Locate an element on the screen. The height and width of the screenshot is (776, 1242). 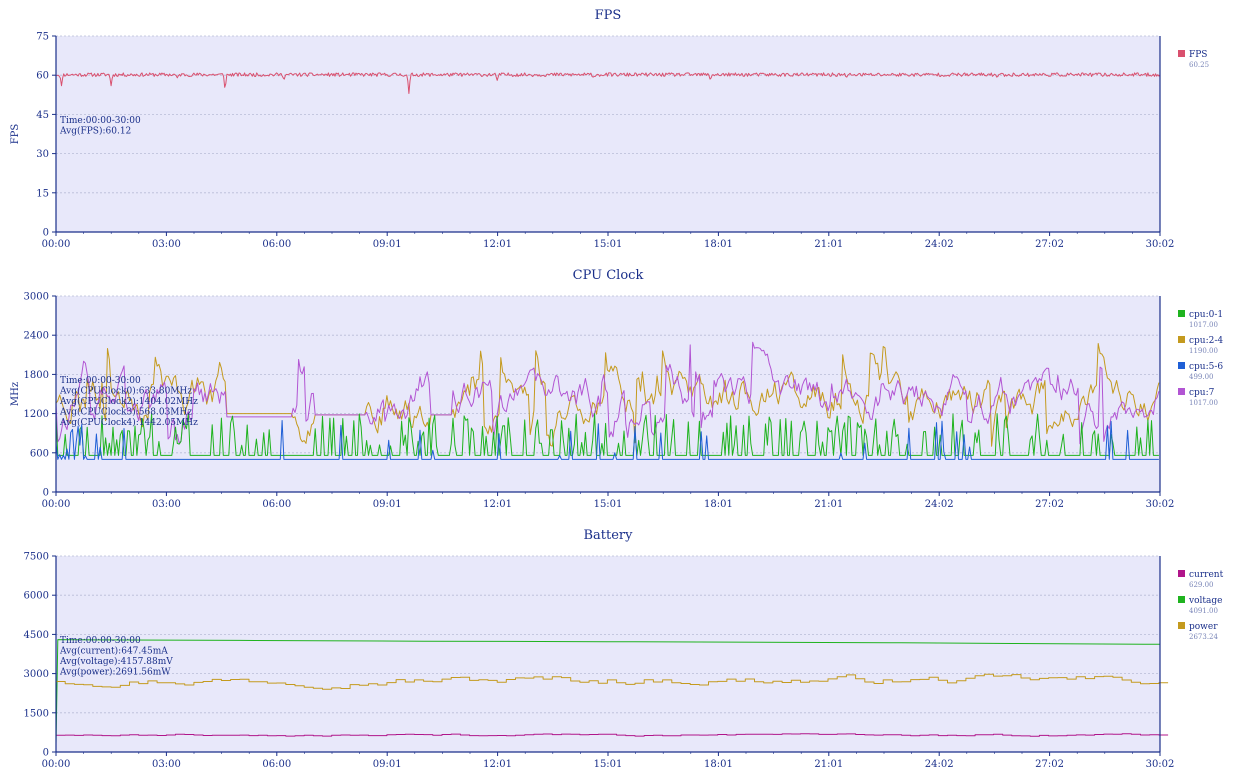
y-axis-label: MHz is located at coordinates (15, 394).